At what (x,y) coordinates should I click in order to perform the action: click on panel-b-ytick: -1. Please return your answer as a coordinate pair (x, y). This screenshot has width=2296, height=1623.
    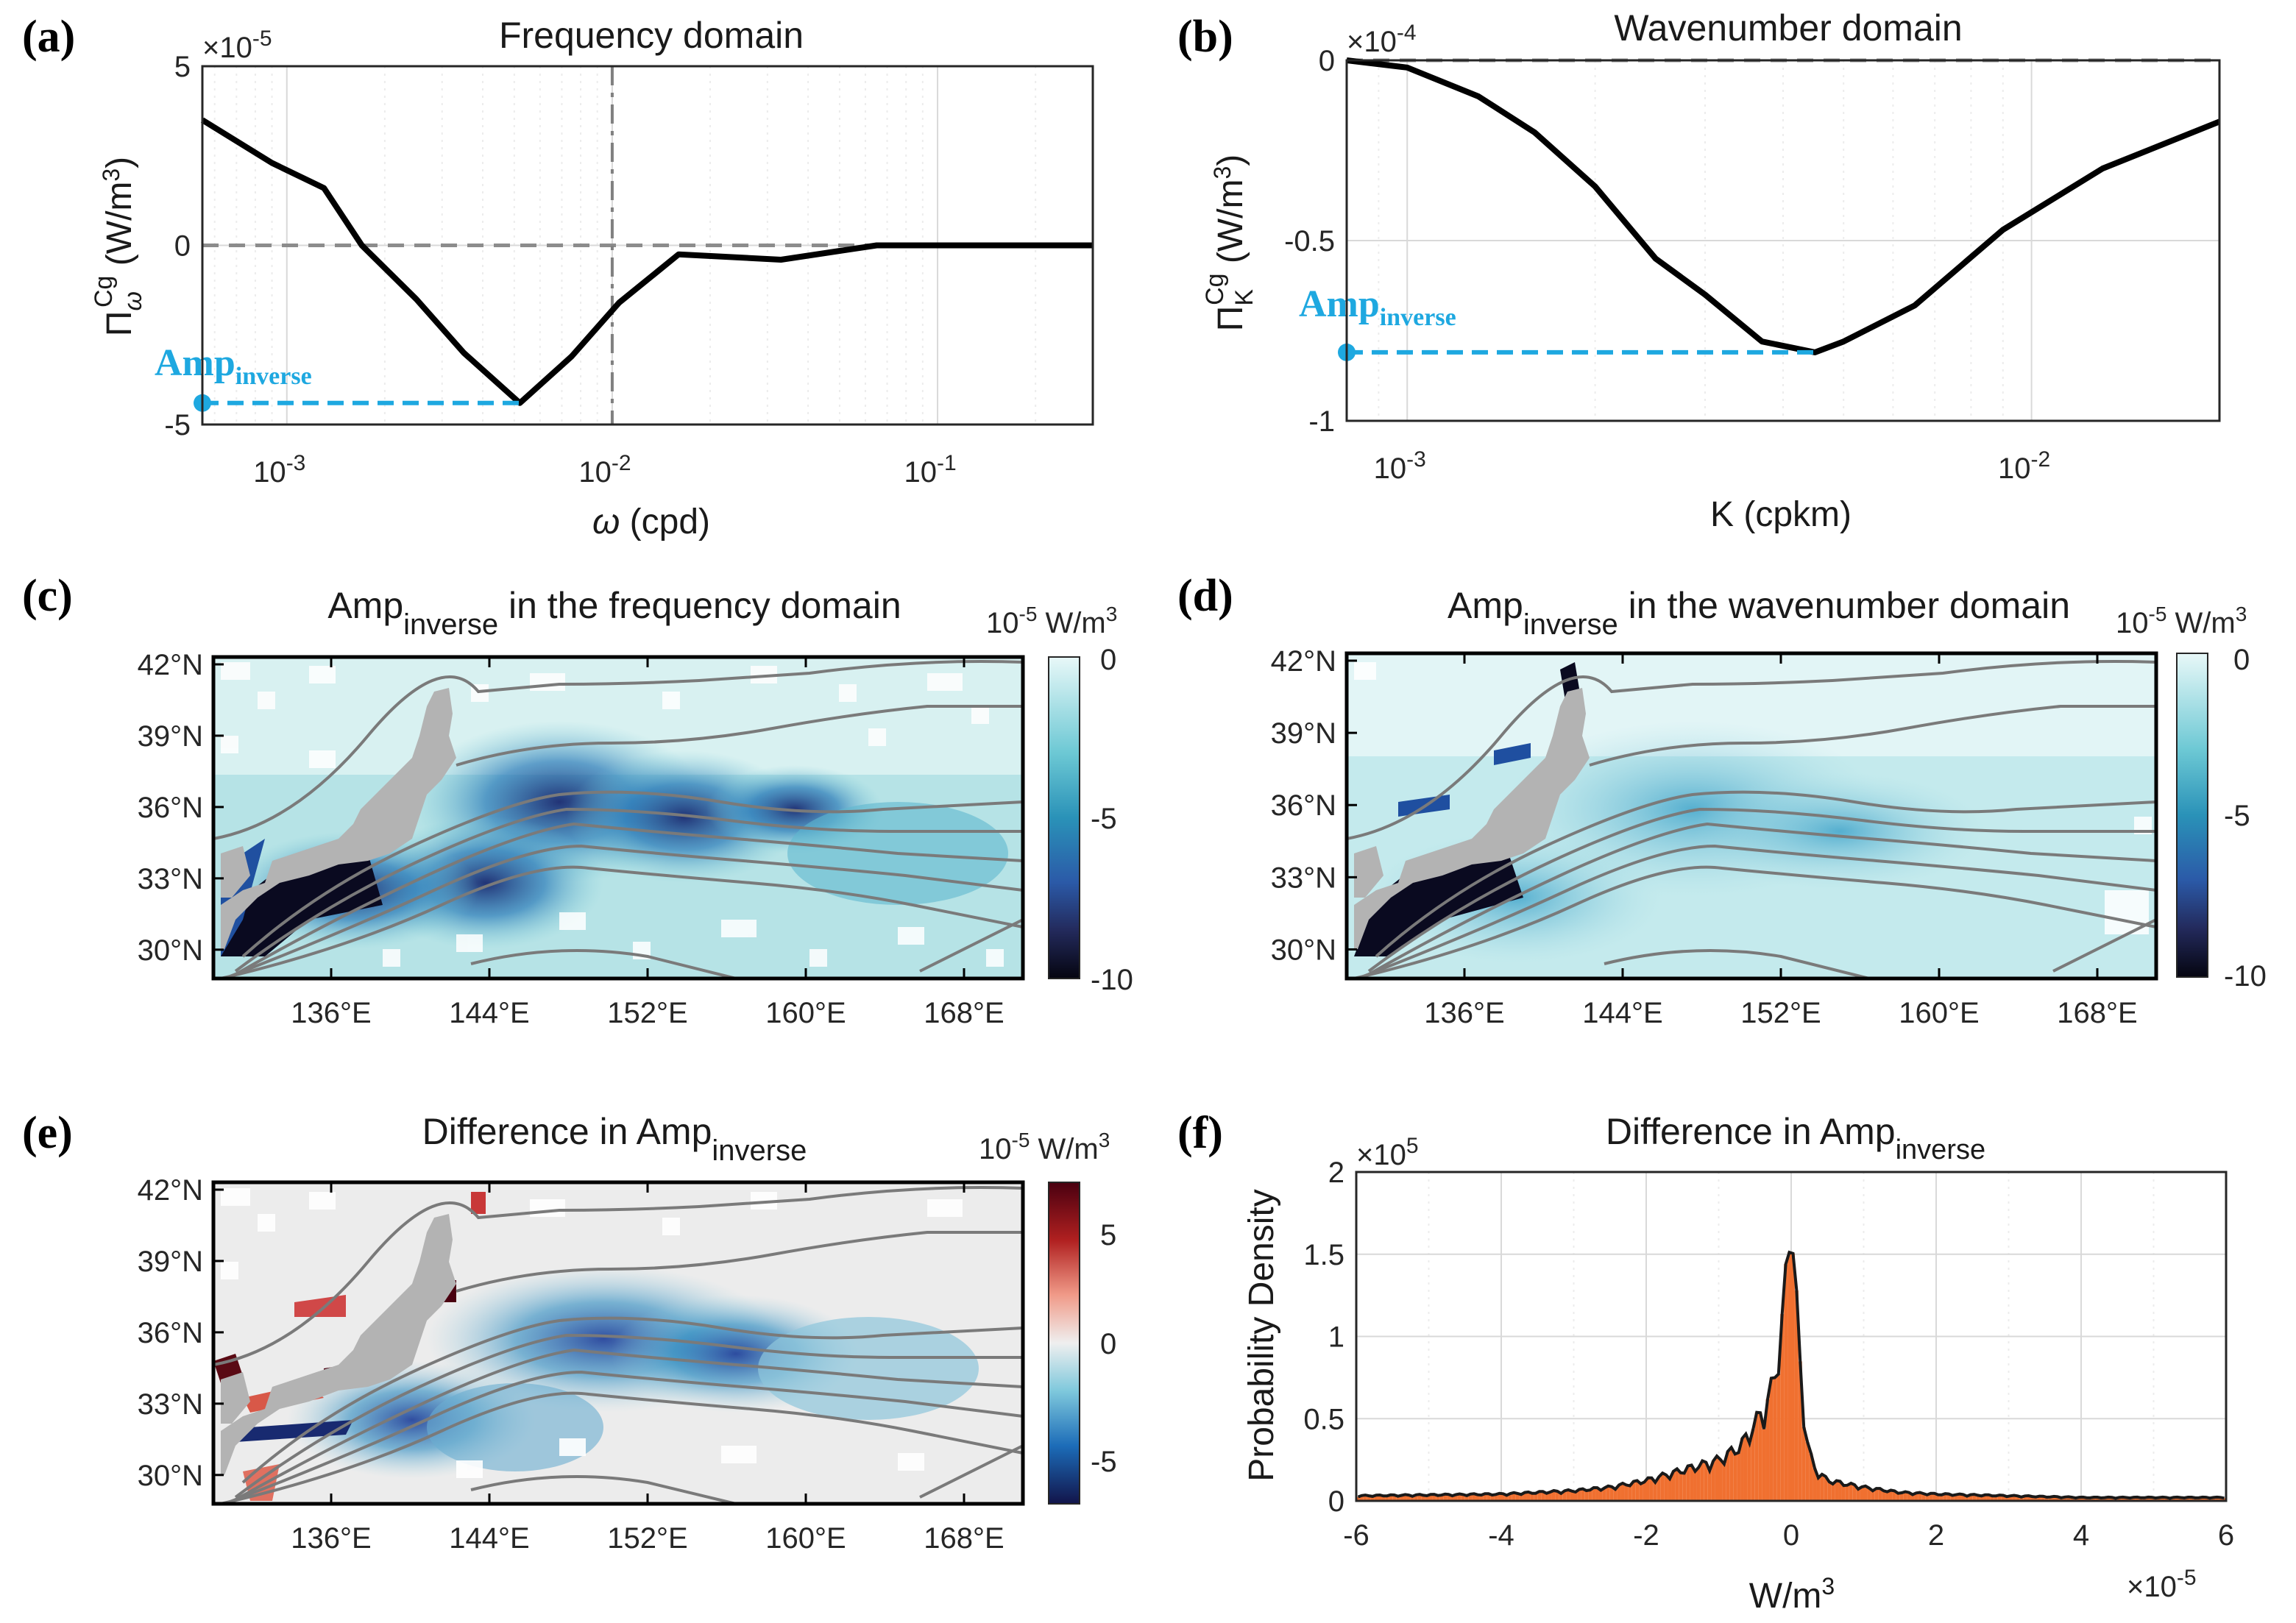
    Looking at the image, I should click on (1321, 421).